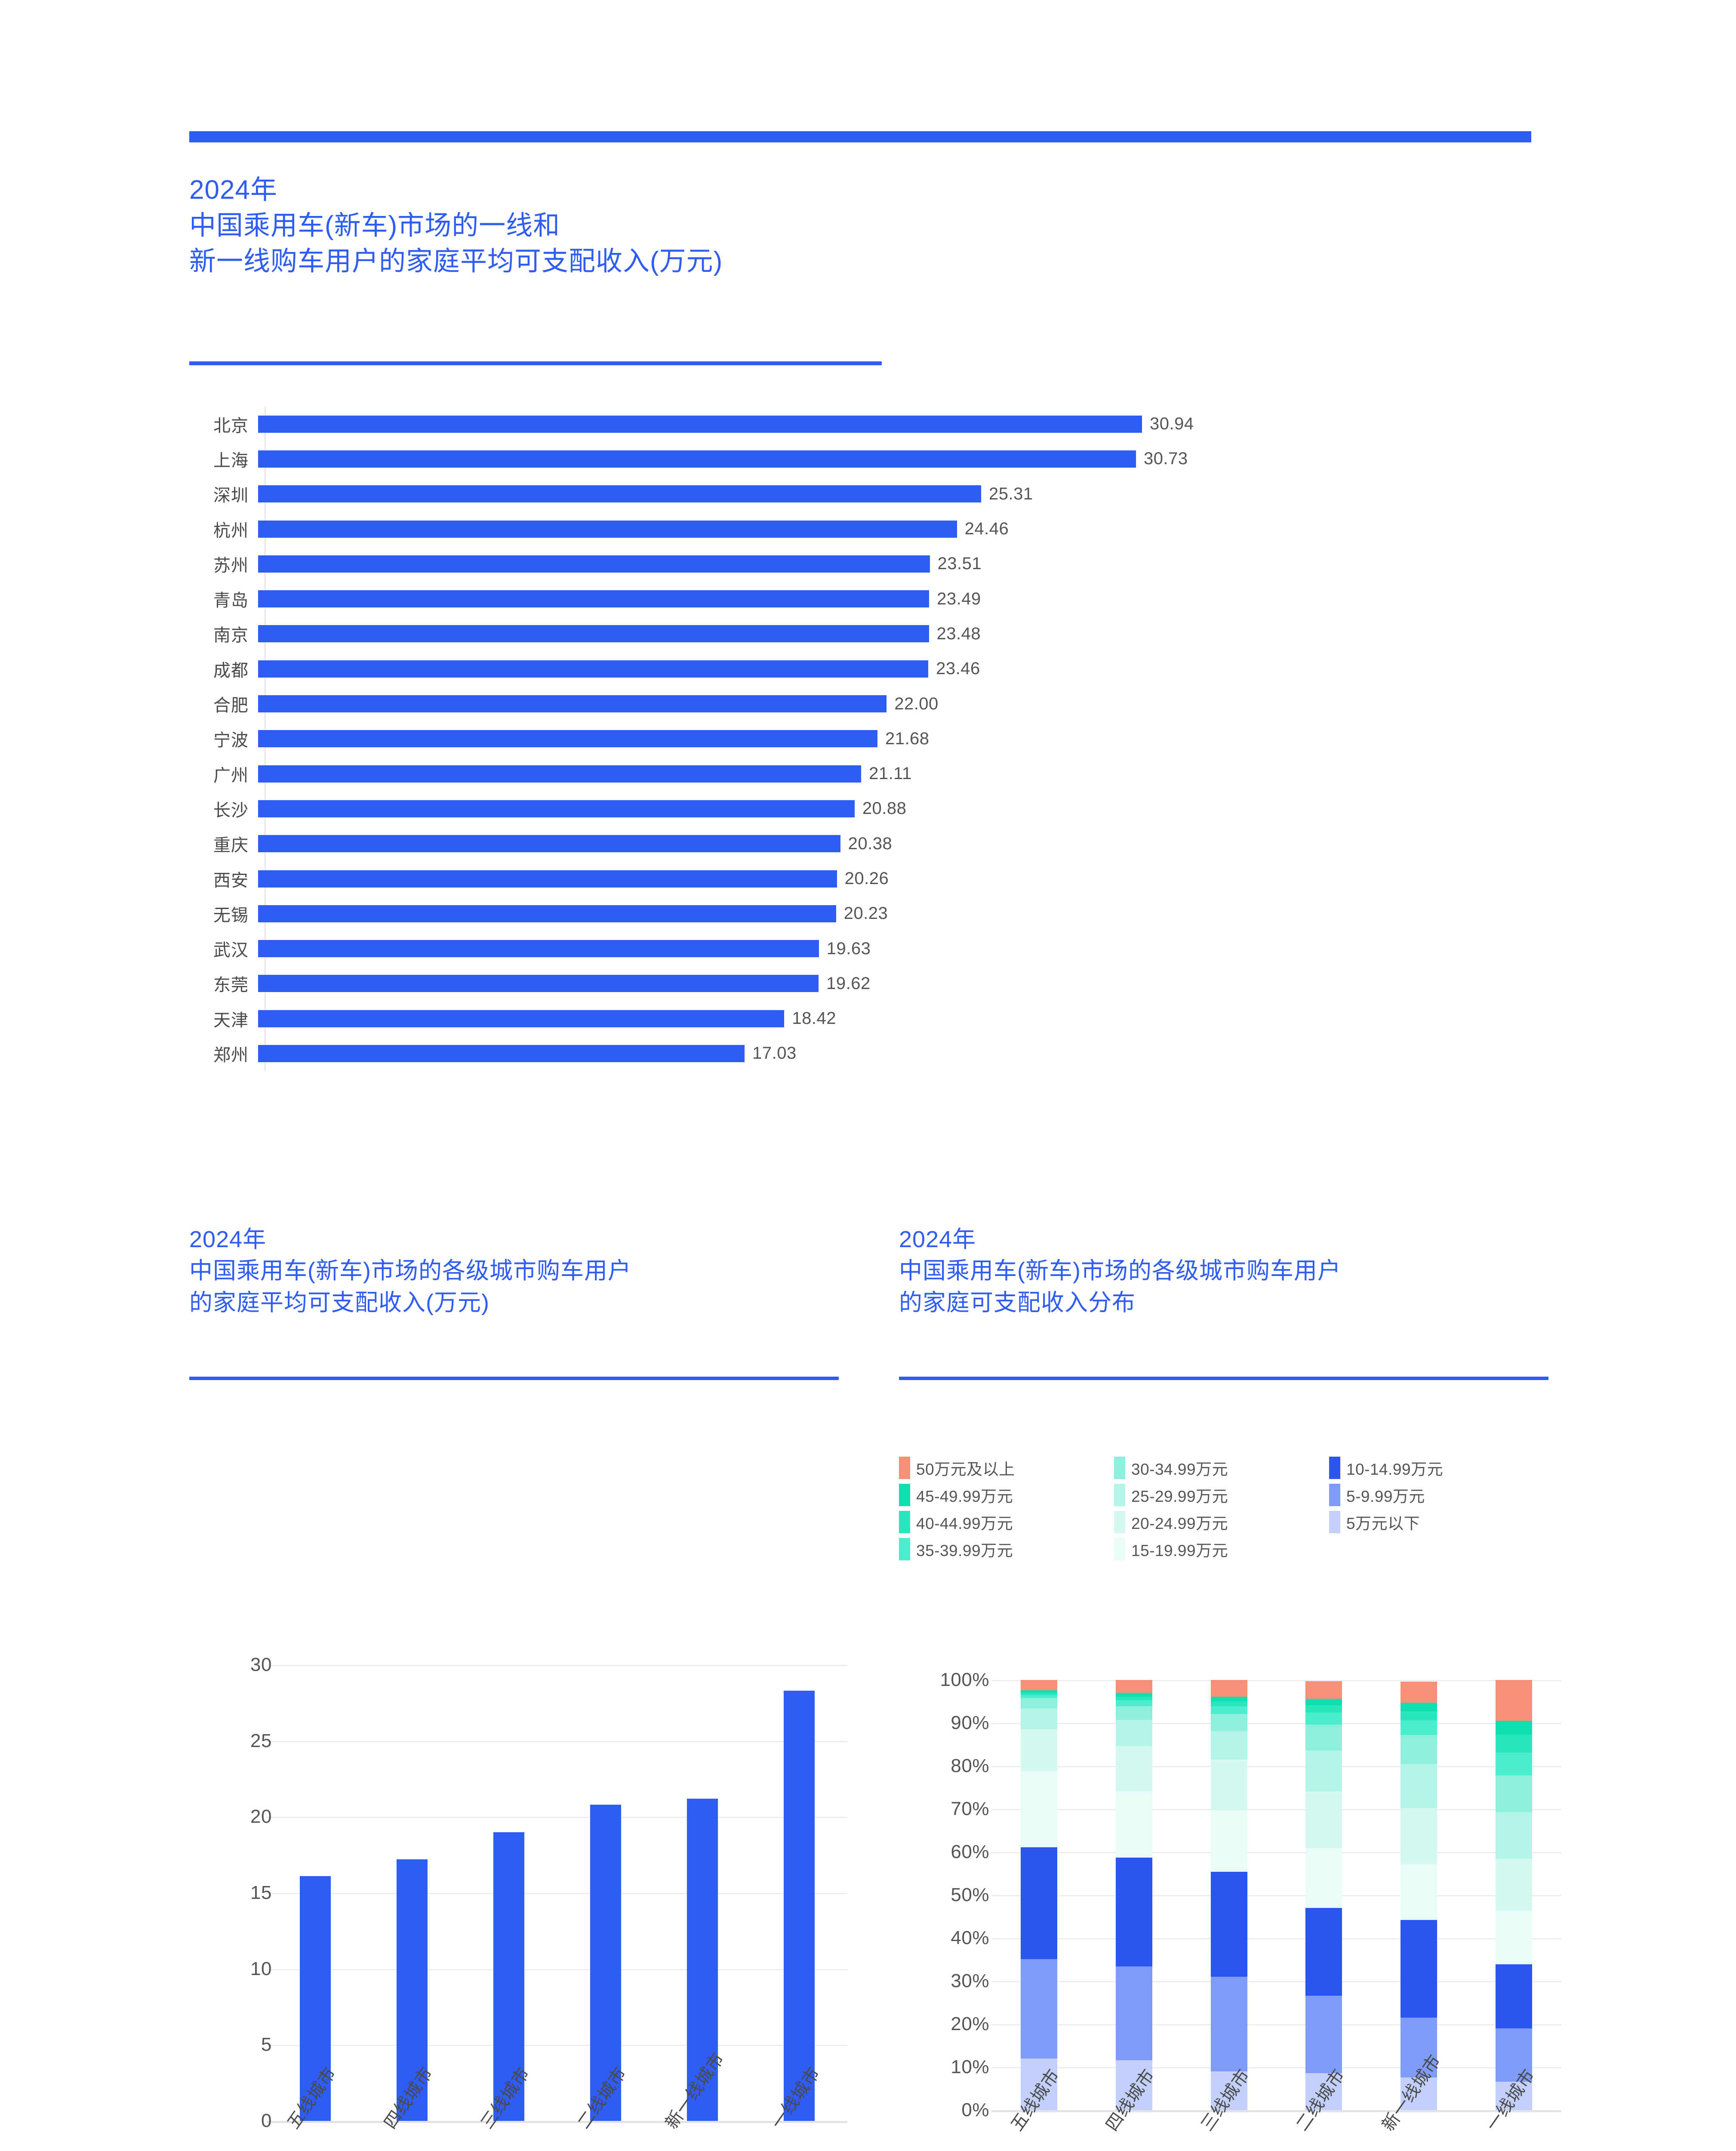 This screenshot has width=1736, height=2151. What do you see at coordinates (860, 739) in the screenshot?
I see `hbar-row: 宁波 21.68` at bounding box center [860, 739].